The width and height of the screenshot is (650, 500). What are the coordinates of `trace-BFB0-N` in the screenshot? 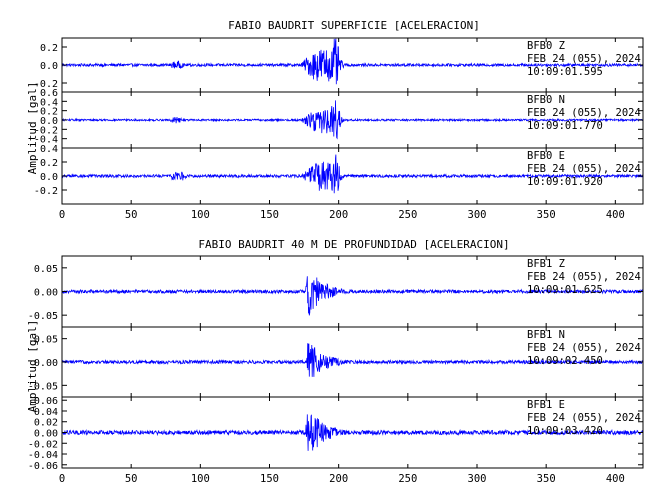 It's located at (352, 120).